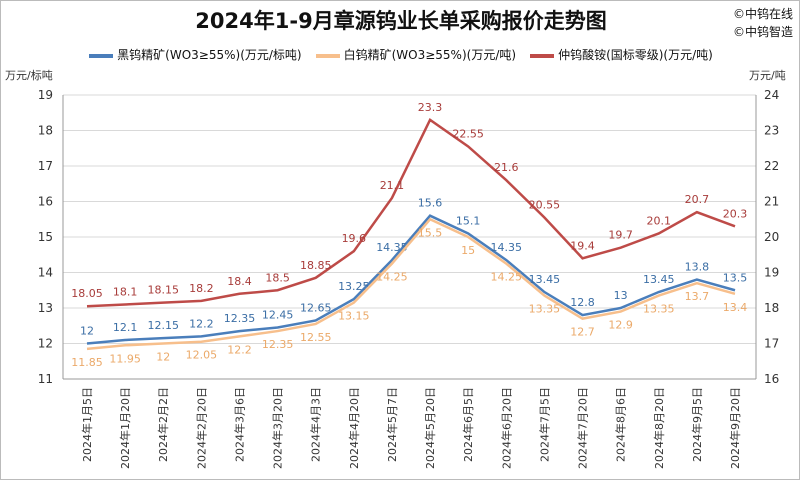 The width and height of the screenshot is (800, 481). What do you see at coordinates (430, 55) in the screenshot?
I see `legend-label: 白钨精矿(WO3≥55%)(万元/吨)` at bounding box center [430, 55].